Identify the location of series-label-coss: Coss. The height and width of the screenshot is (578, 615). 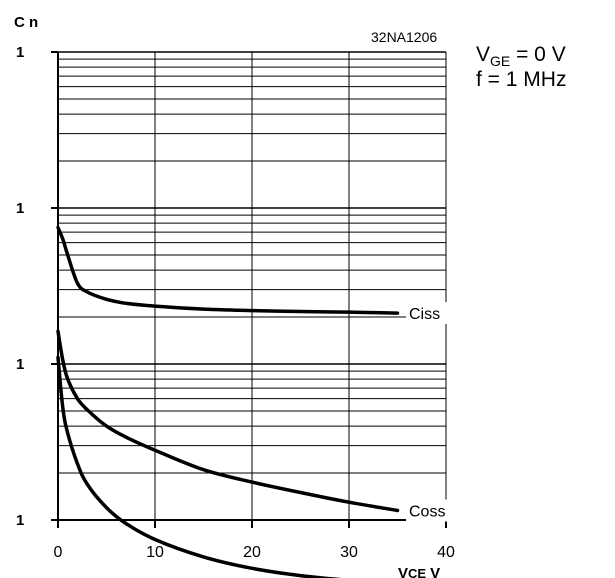
(427, 512).